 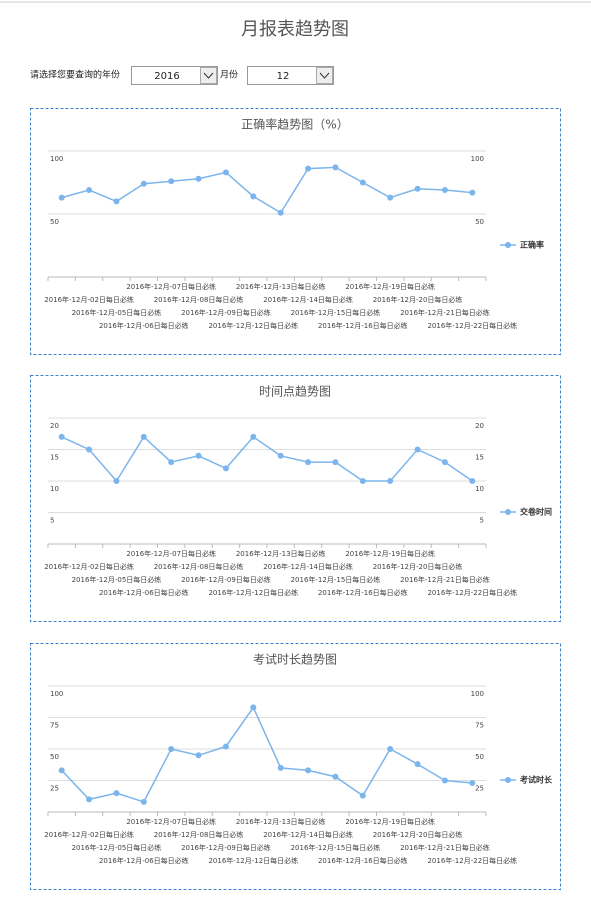 I want to click on y2-tick-label: 100, so click(x=477, y=159).